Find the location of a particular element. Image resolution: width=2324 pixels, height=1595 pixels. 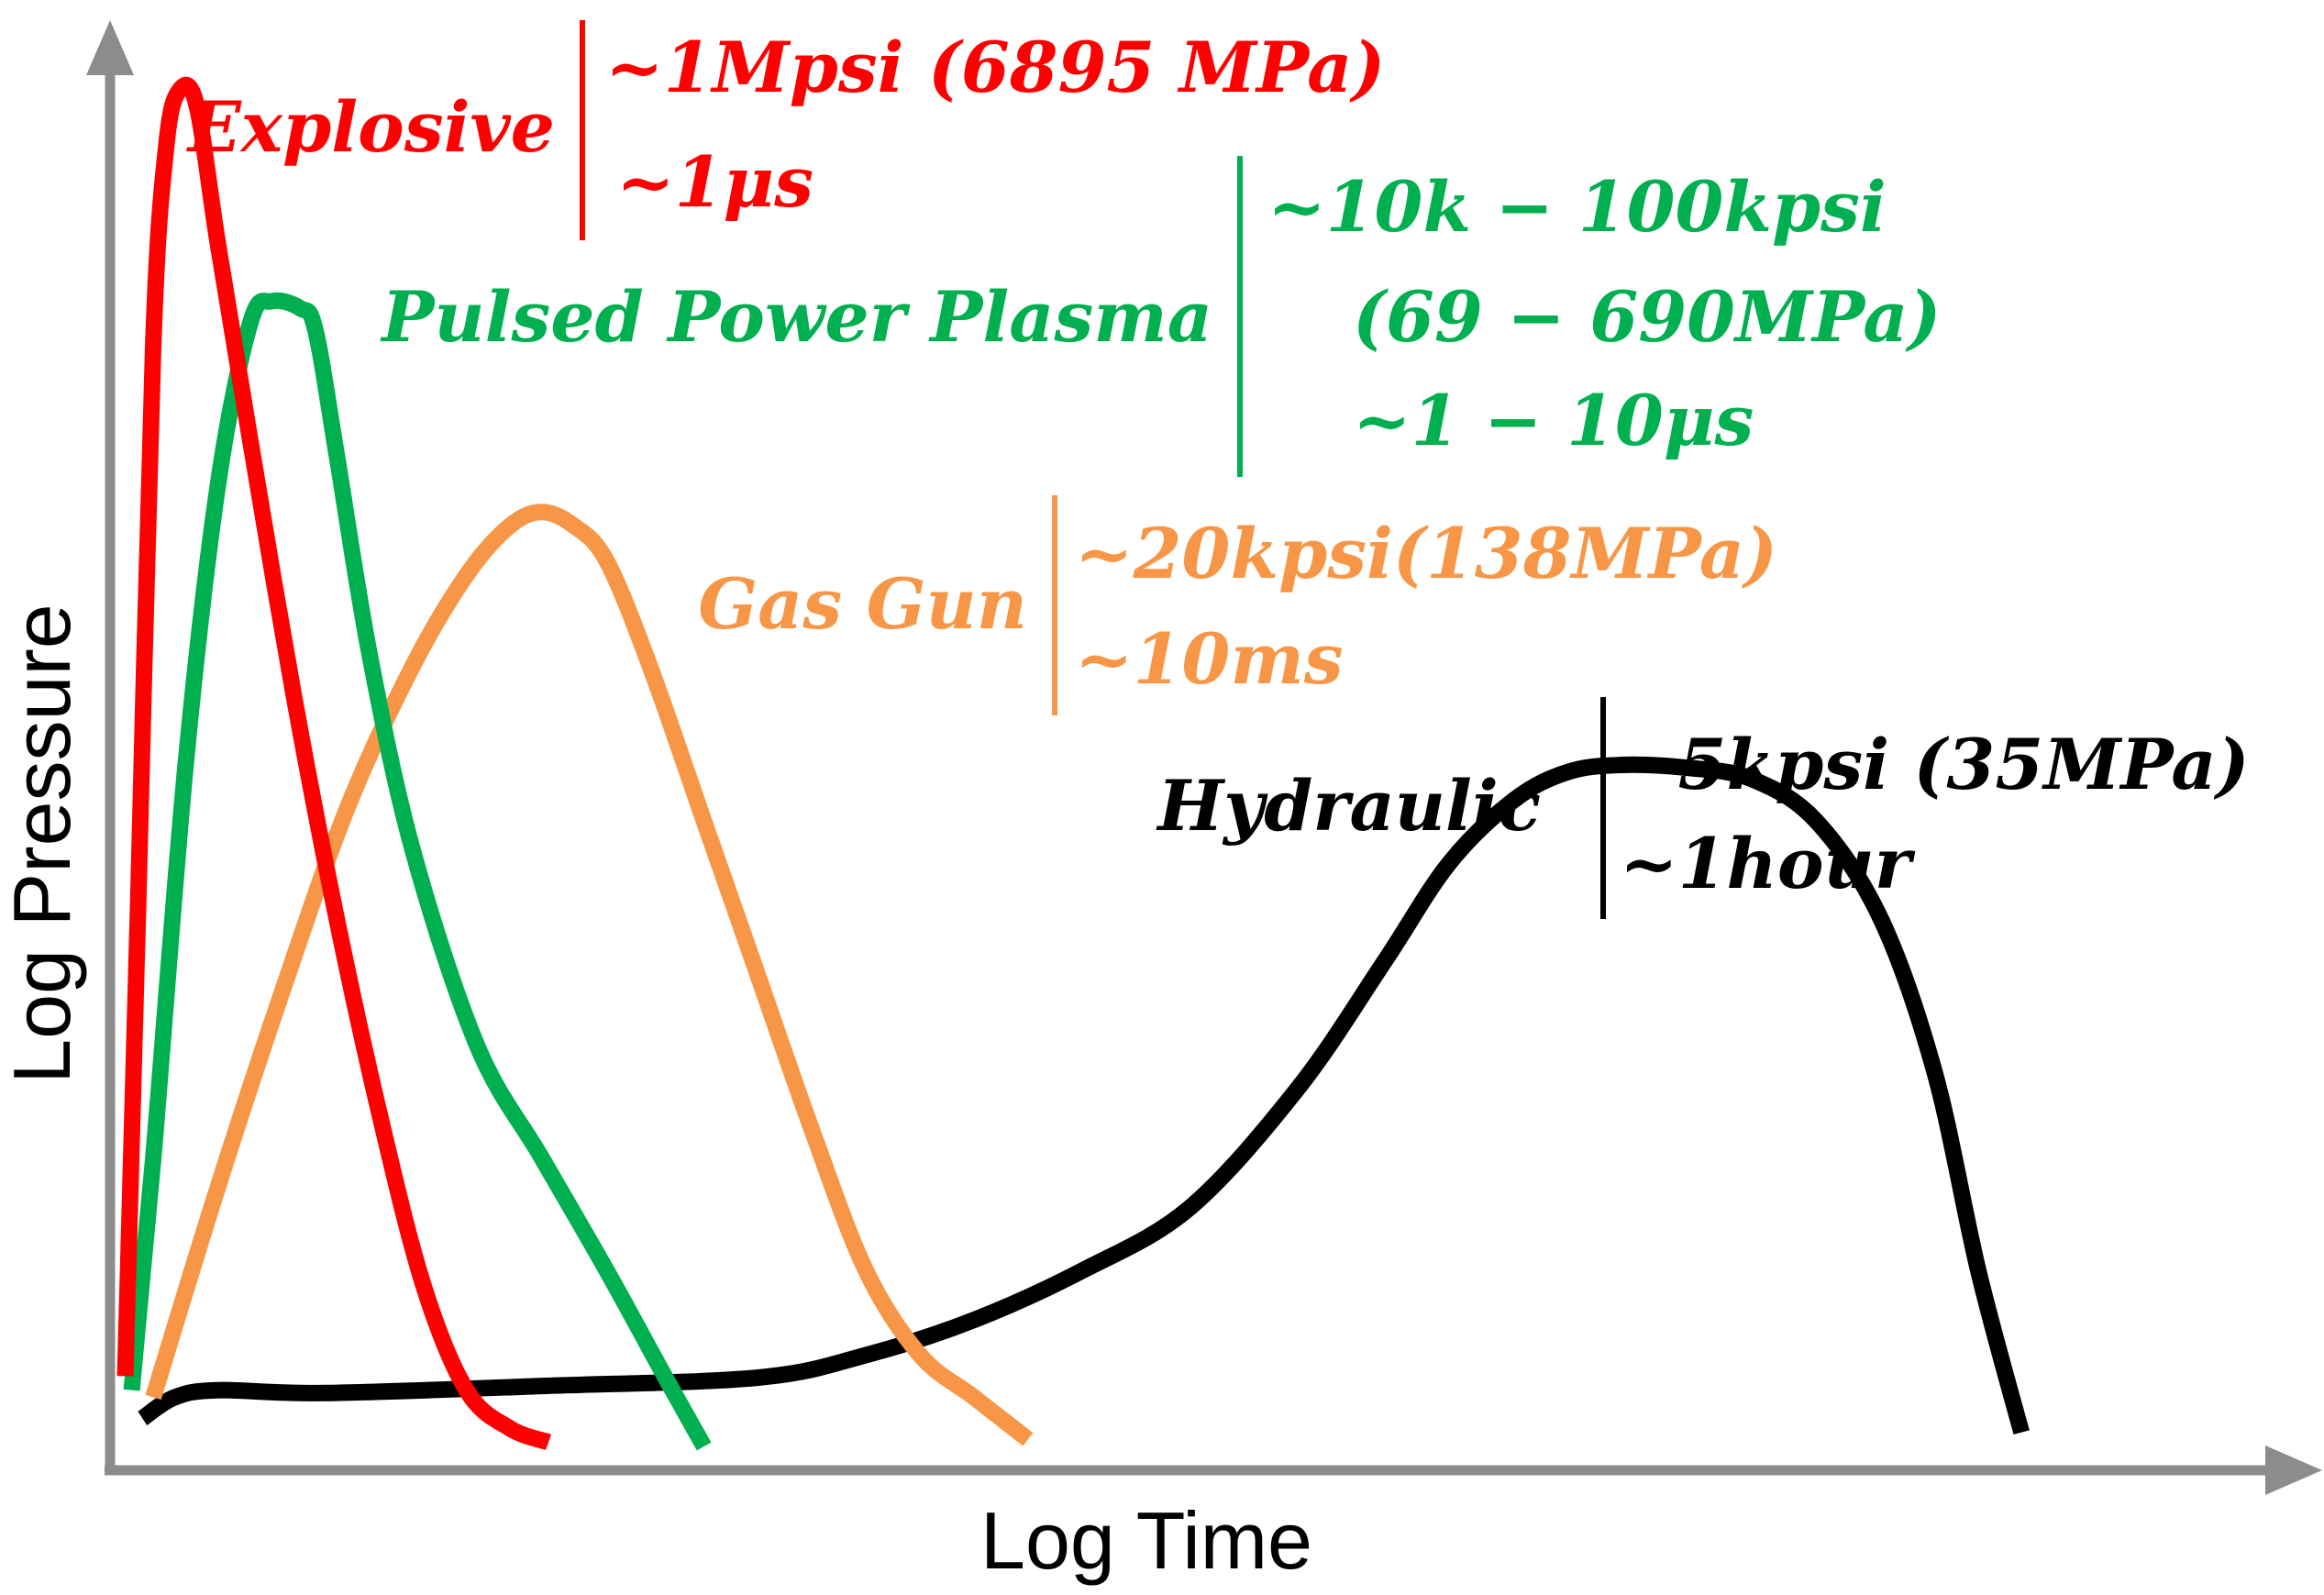

explosive-duration: ~1μs is located at coordinates (714, 182).